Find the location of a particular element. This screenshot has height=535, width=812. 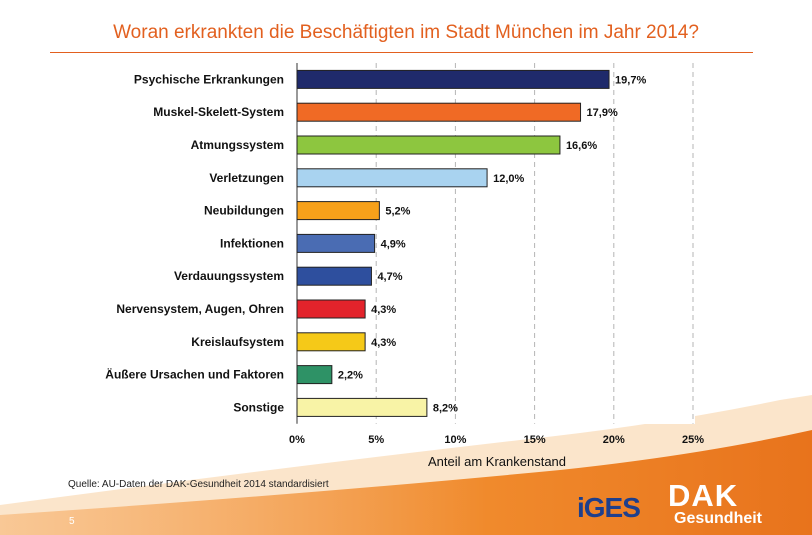

x-tick-label: 20% is located at coordinates (614, 440).